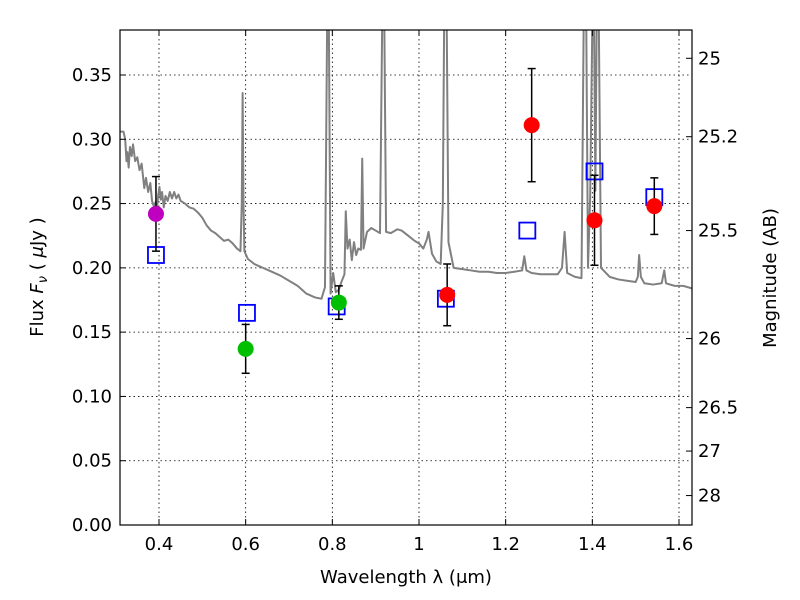 Image resolution: width=800 pixels, height=600 pixels. What do you see at coordinates (92, 525) in the screenshot?
I see `y-tick-label: 0.00` at bounding box center [92, 525].